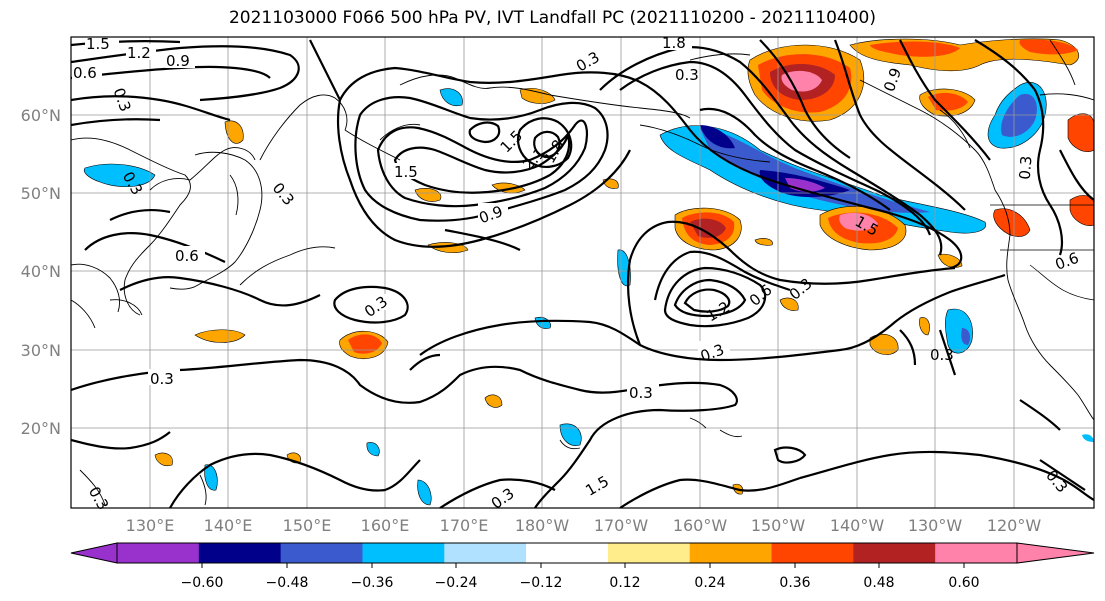 The width and height of the screenshot is (1105, 601). What do you see at coordinates (778, 525) in the screenshot?
I see `lon-label: 150°W` at bounding box center [778, 525].